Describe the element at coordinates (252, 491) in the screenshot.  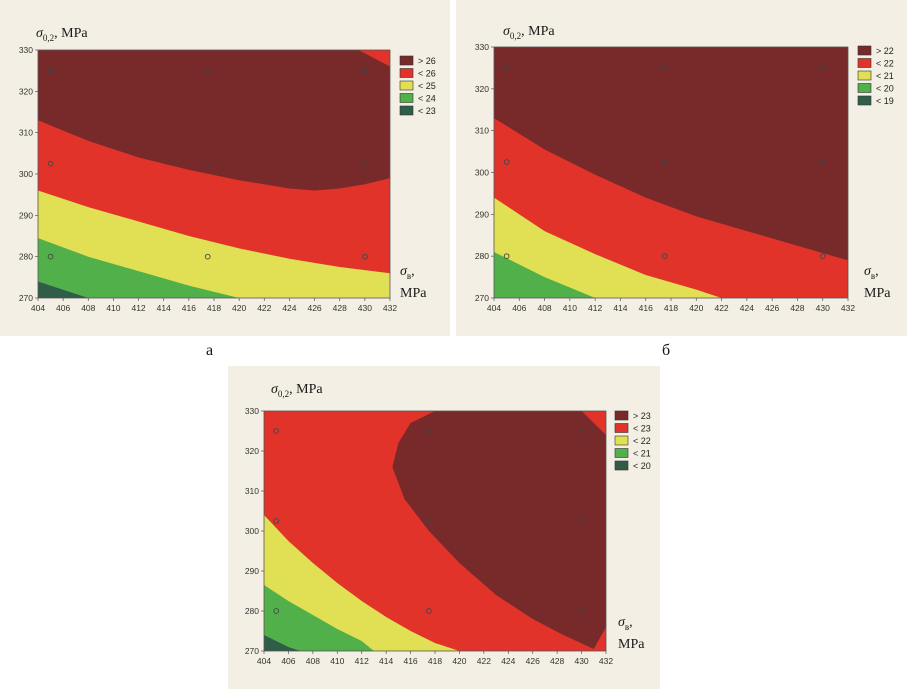
I see `y-tick-label: 310` at that location.